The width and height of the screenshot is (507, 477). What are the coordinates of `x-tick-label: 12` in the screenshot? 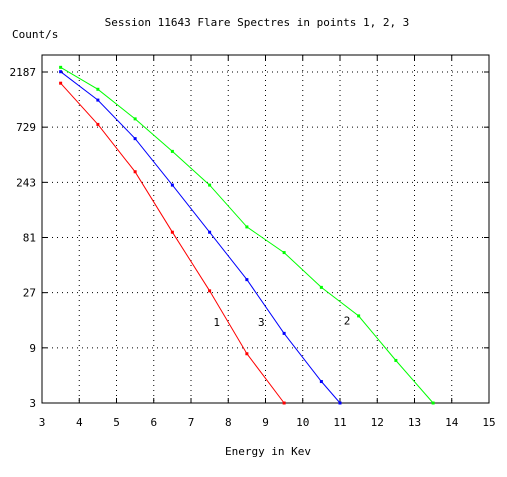 It's located at (377, 422).